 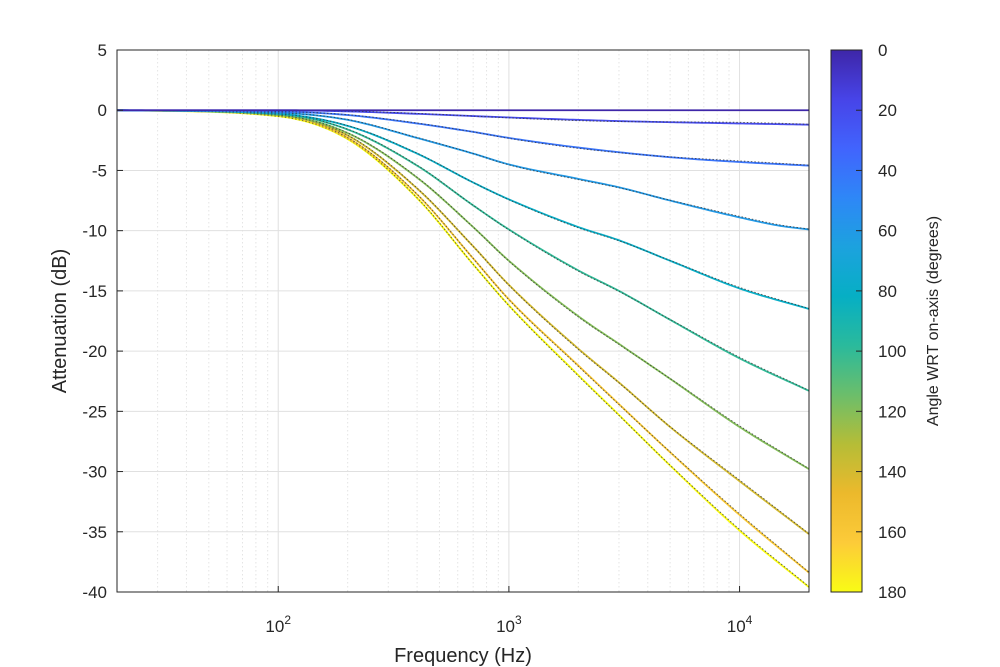 What do you see at coordinates (518, 620) in the screenshot?
I see `x-tick-exponent: 3` at bounding box center [518, 620].